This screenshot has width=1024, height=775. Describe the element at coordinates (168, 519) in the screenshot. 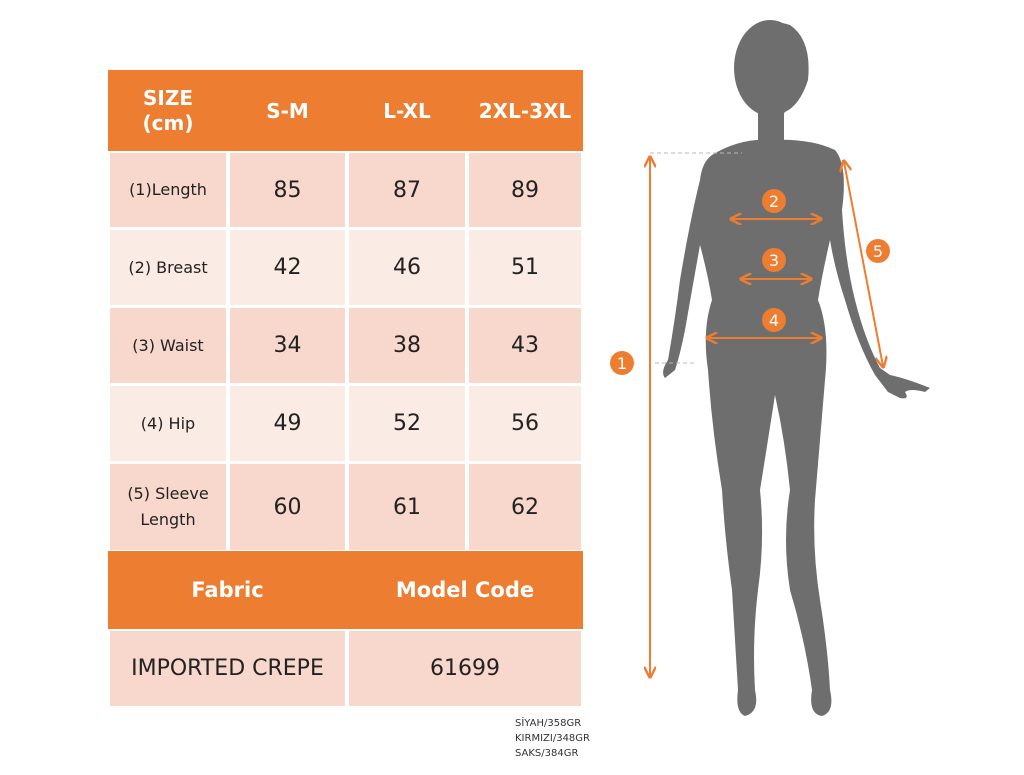

I see `row-label-line: Length` at that location.